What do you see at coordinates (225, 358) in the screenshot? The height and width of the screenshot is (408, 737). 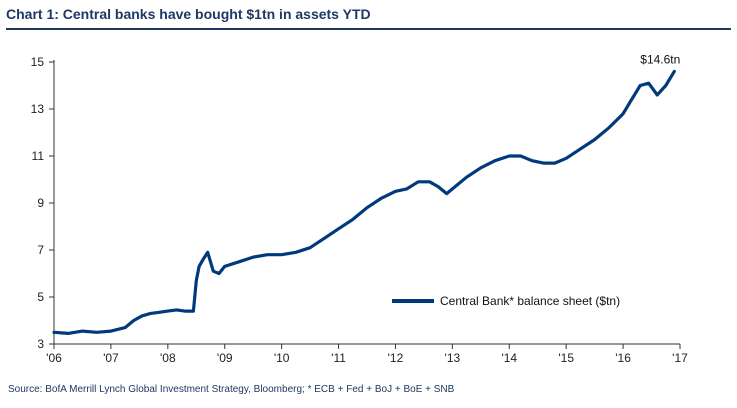 I see `x-tick-label: '09` at bounding box center [225, 358].